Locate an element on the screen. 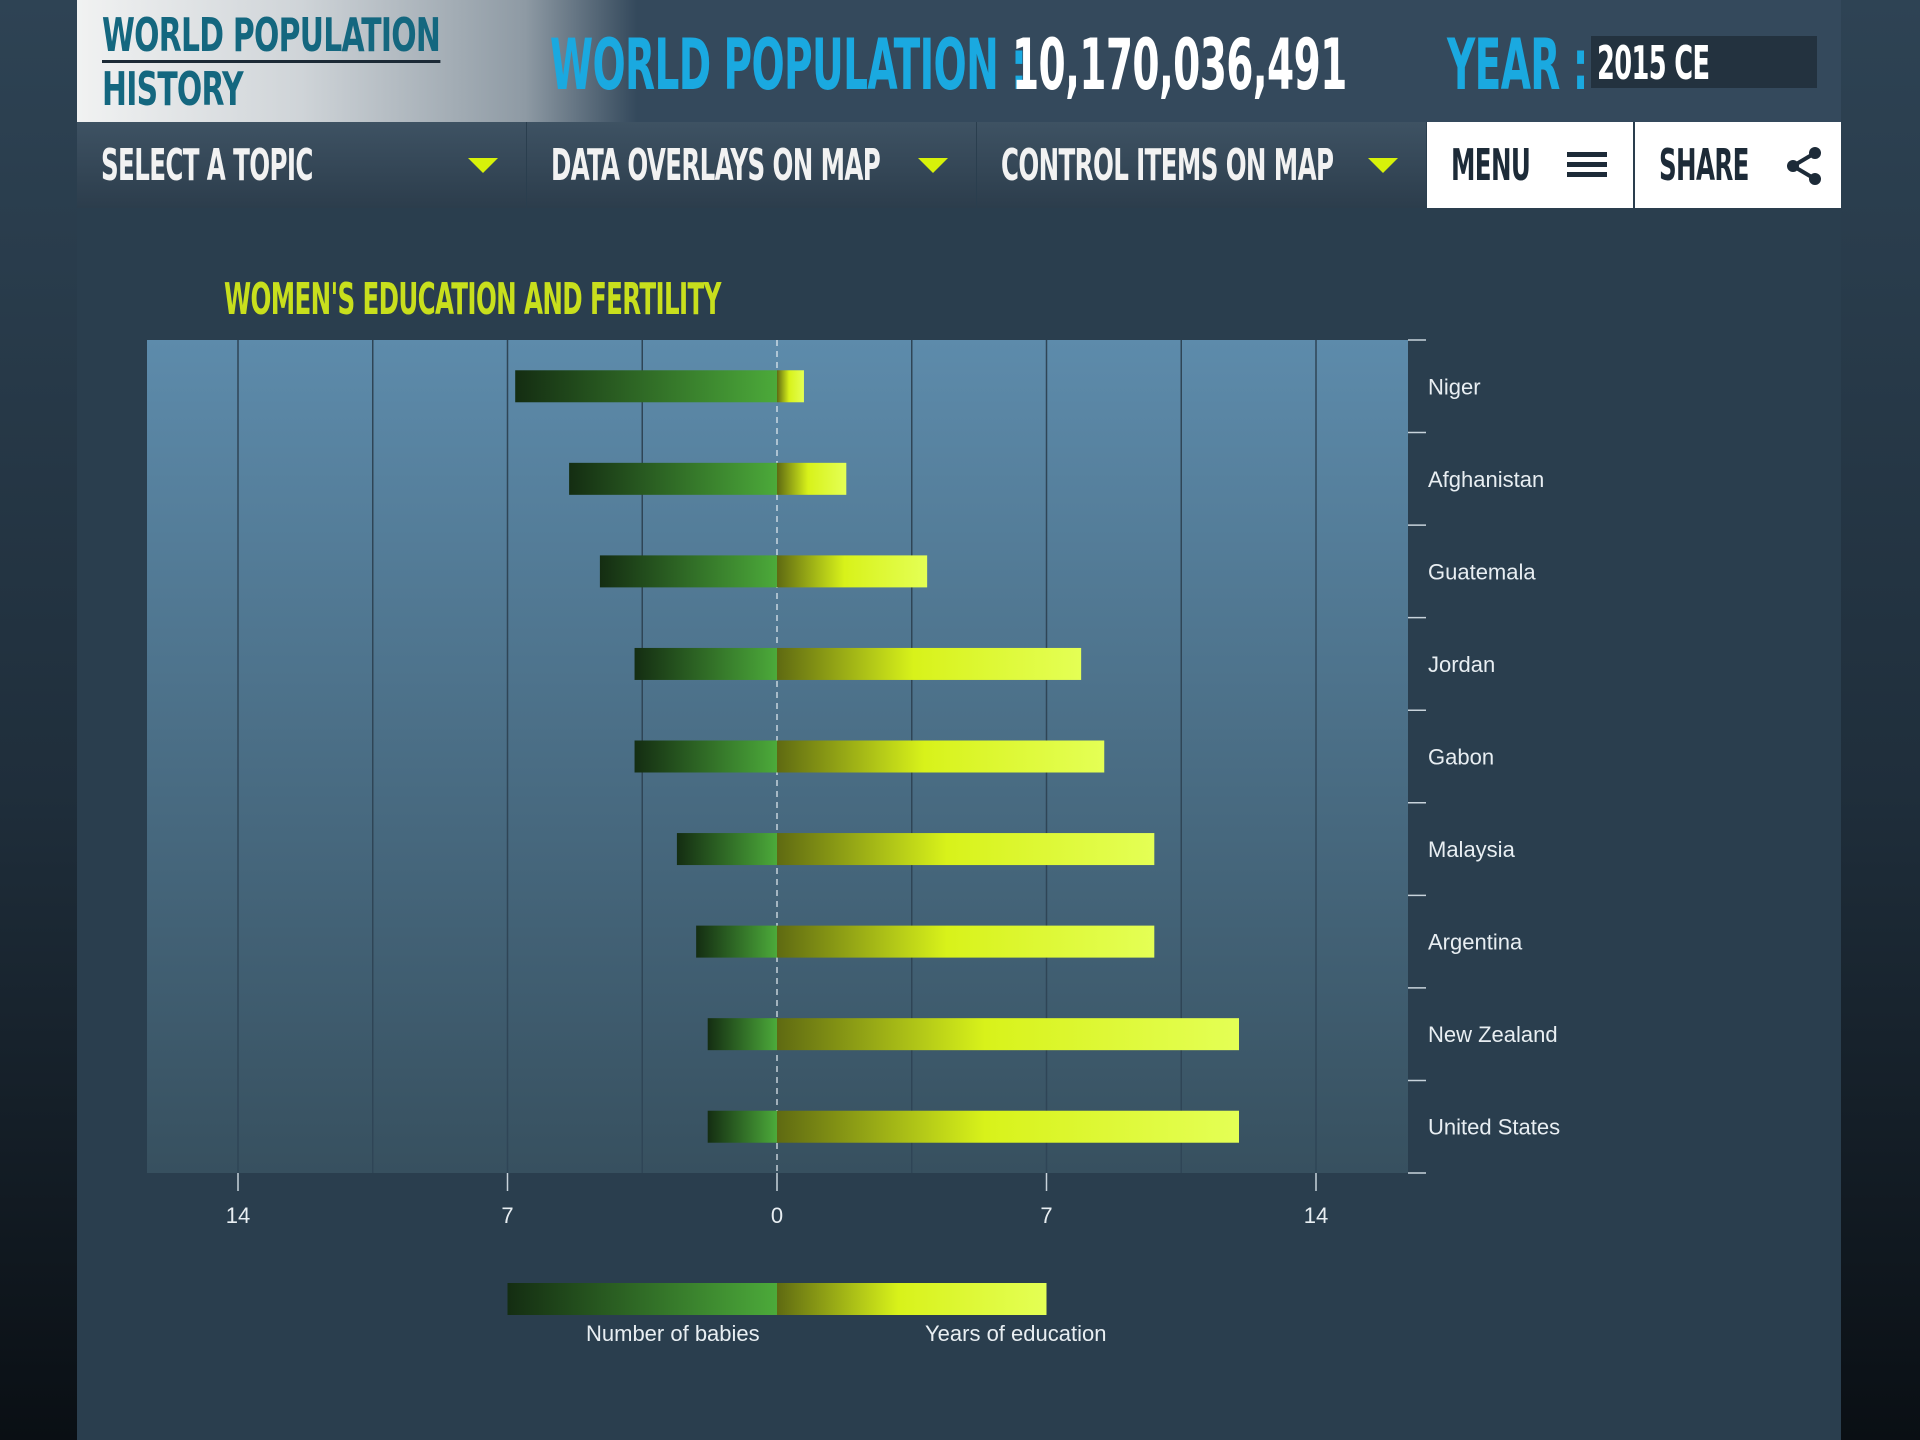  select-topic-dropdown: Select a Topic is located at coordinates (301, 165).